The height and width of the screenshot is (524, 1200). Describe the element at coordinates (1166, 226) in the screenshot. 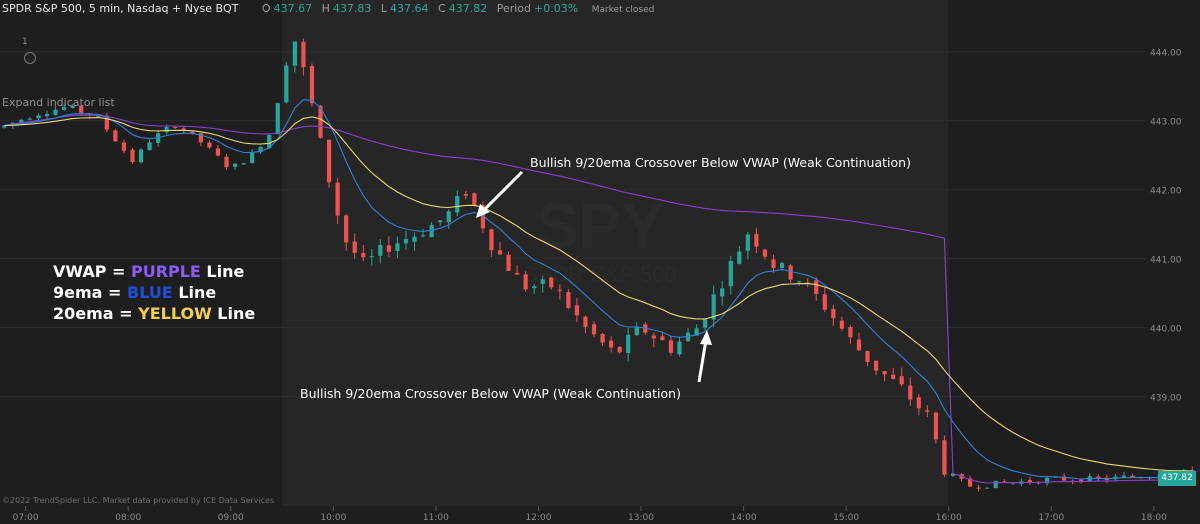

I see `price-axis: 439.00 440.00 441.00 442.00 443.00 444.00` at that location.